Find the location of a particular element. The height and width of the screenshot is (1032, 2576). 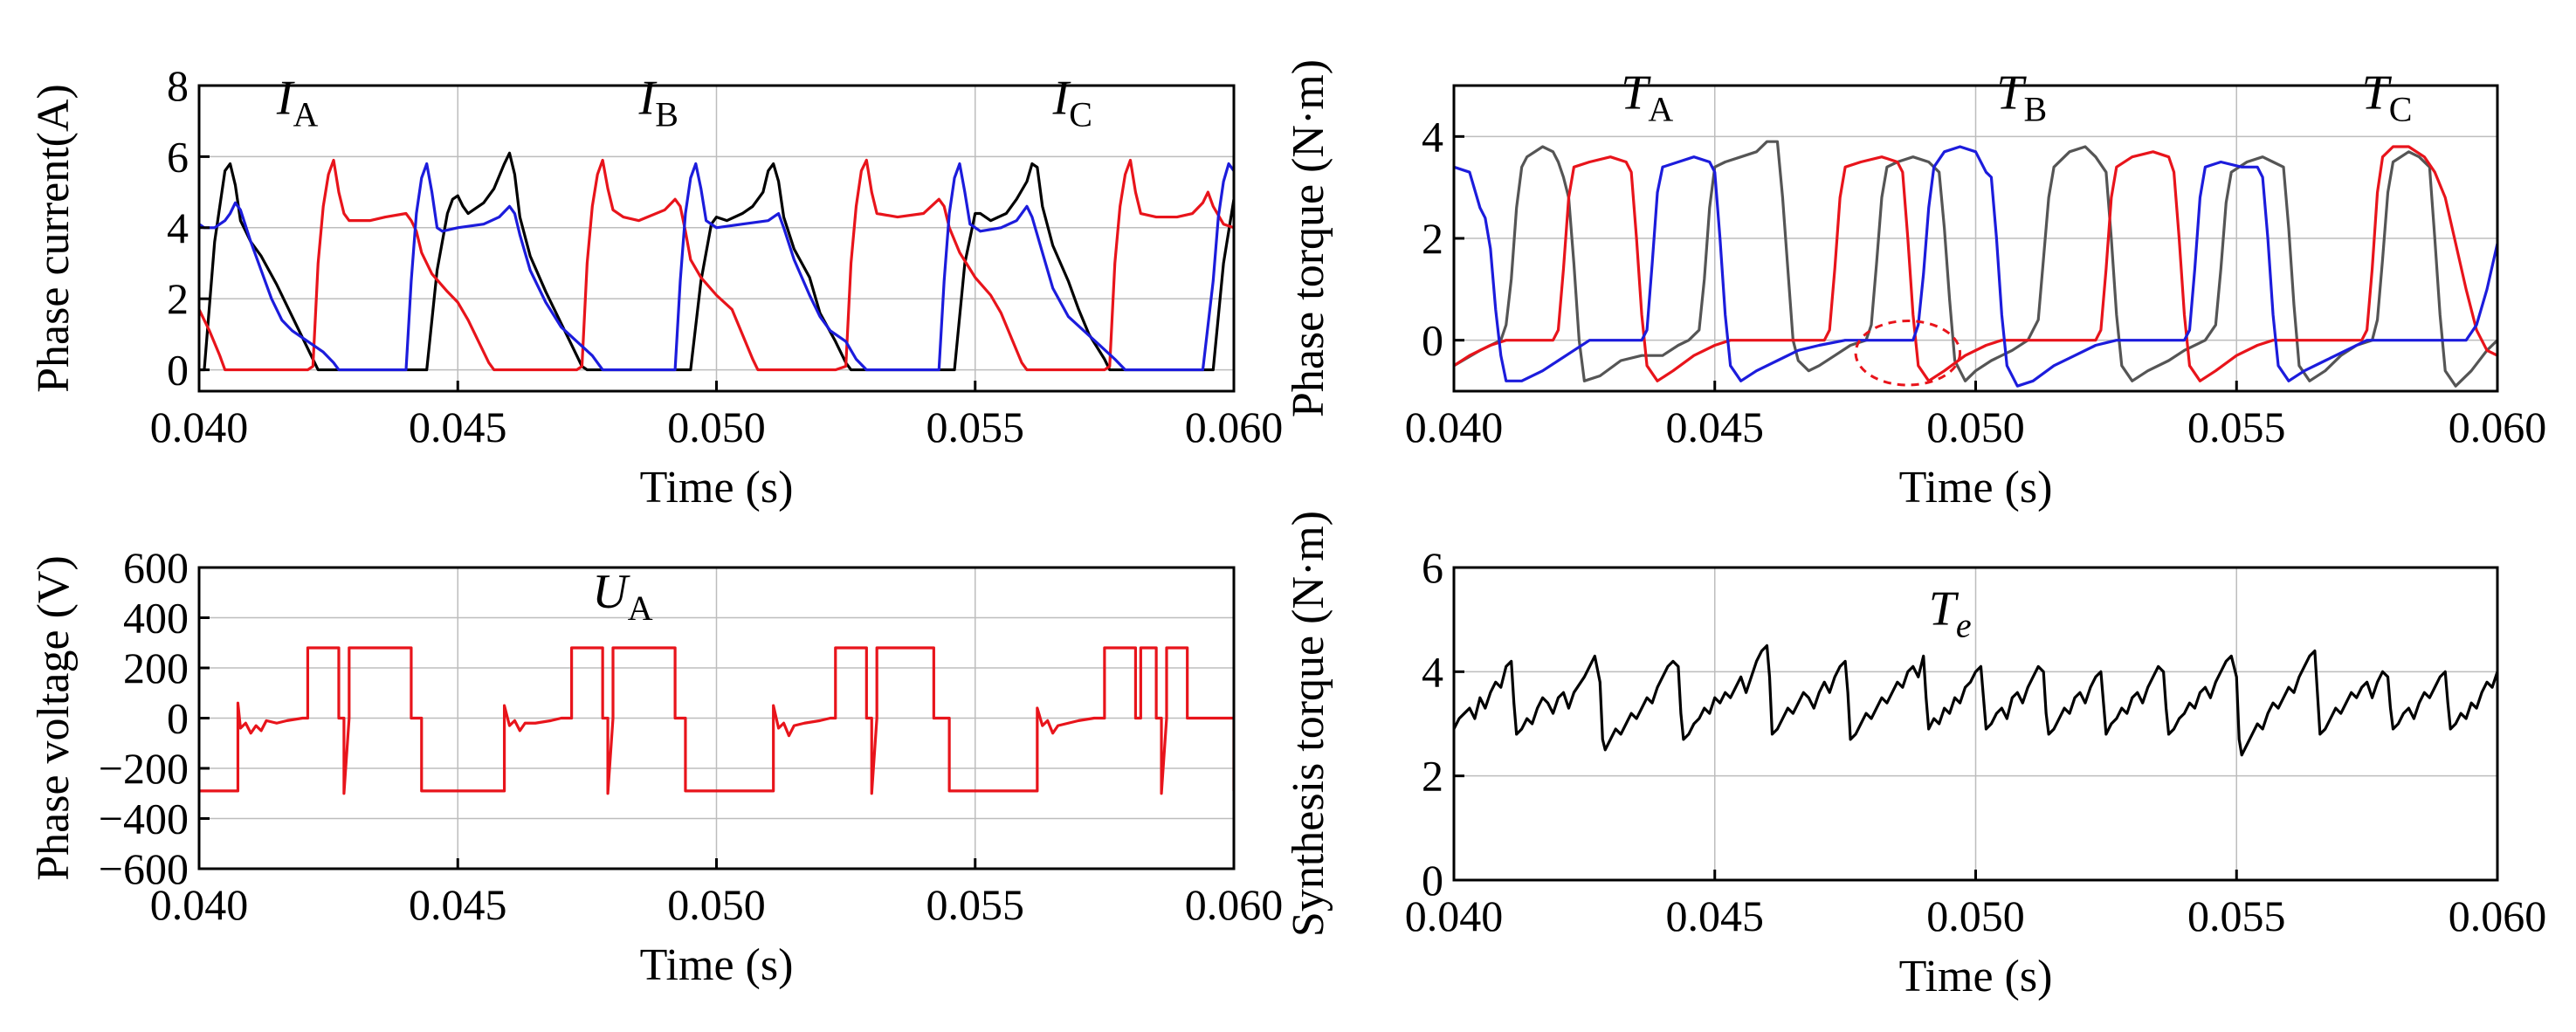

series-annotation: IC is located at coordinates (1072, 103).